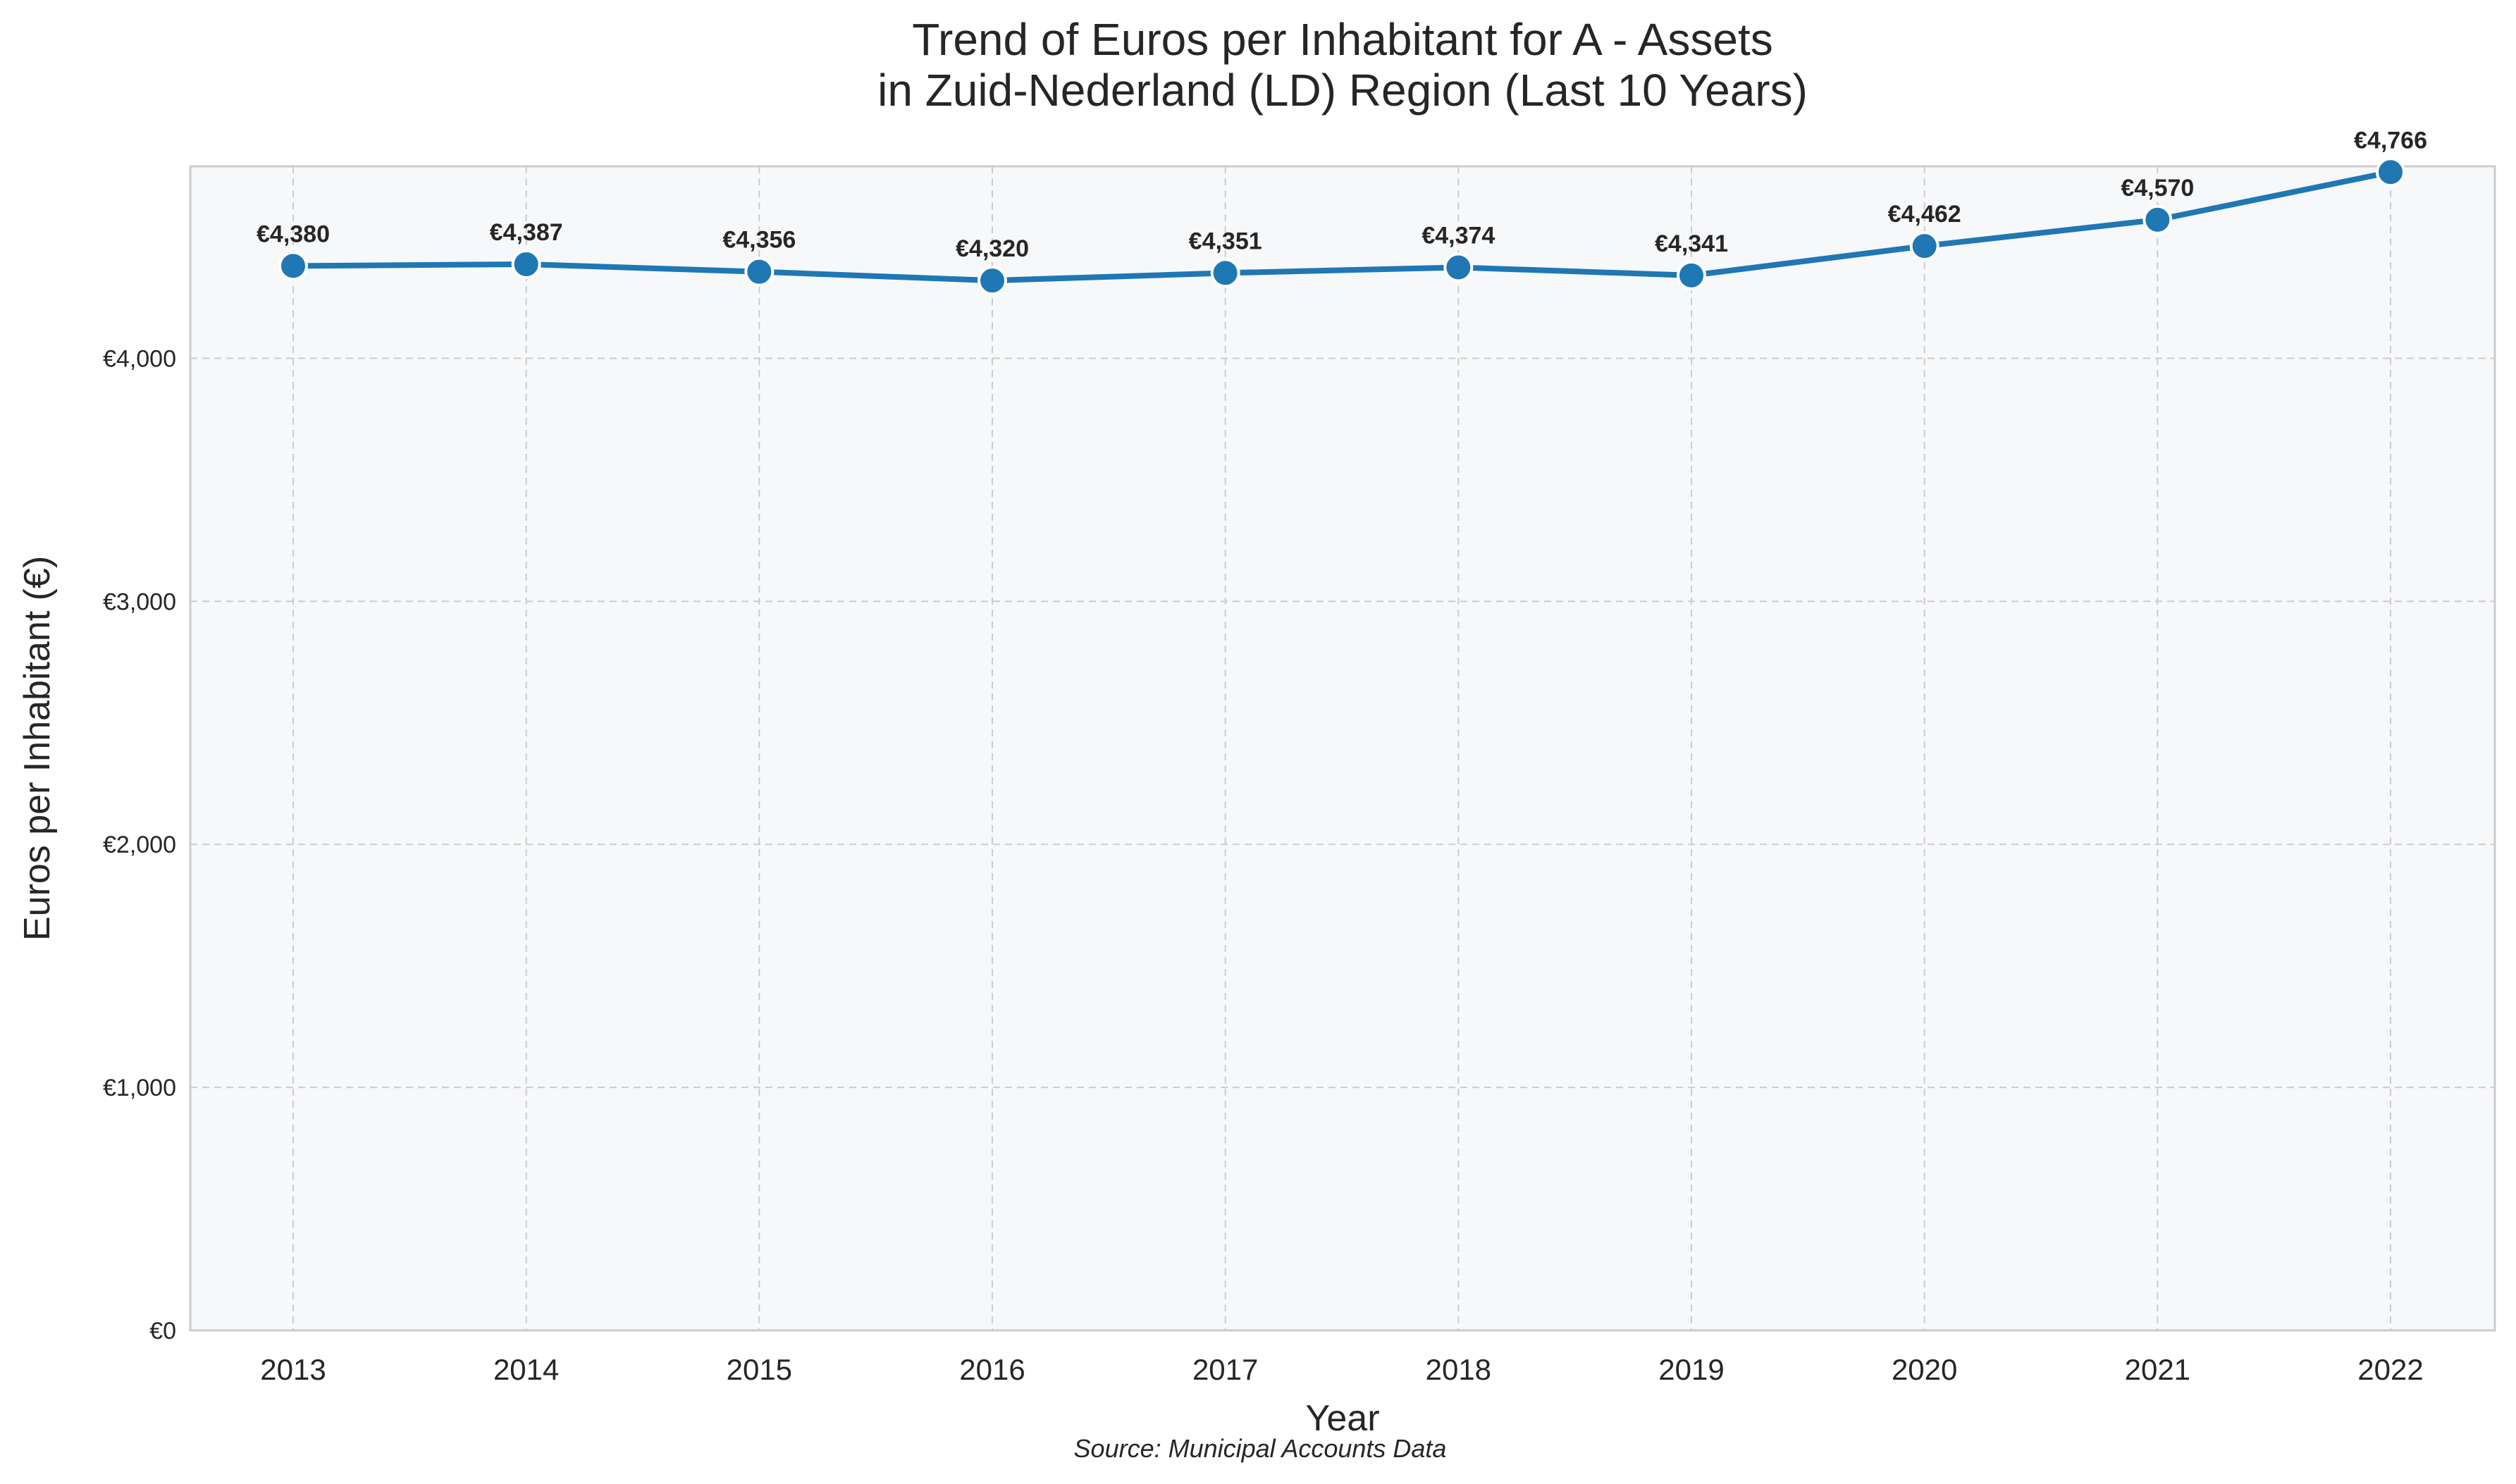 This screenshot has height=1484, width=2516. I want to click on series-line, so click(1341, 226).